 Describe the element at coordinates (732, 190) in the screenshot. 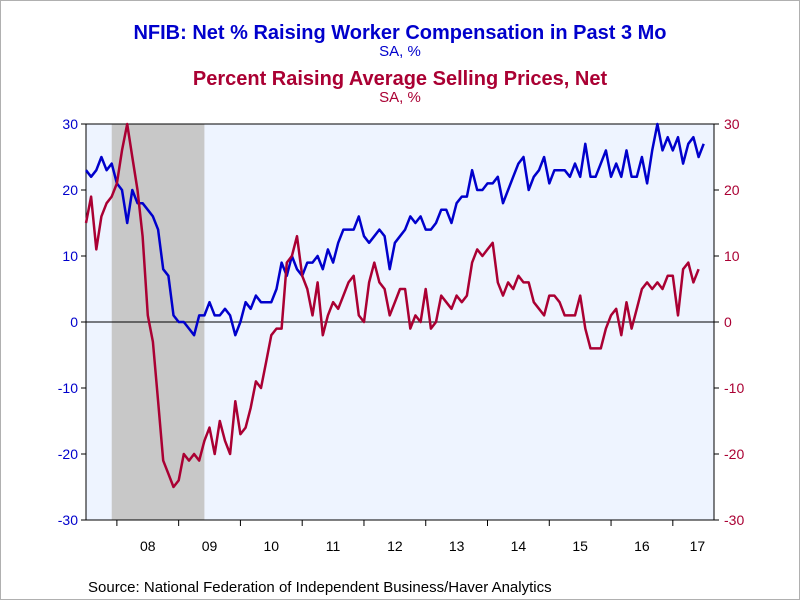

I see `y-right-tick-label: 20` at that location.